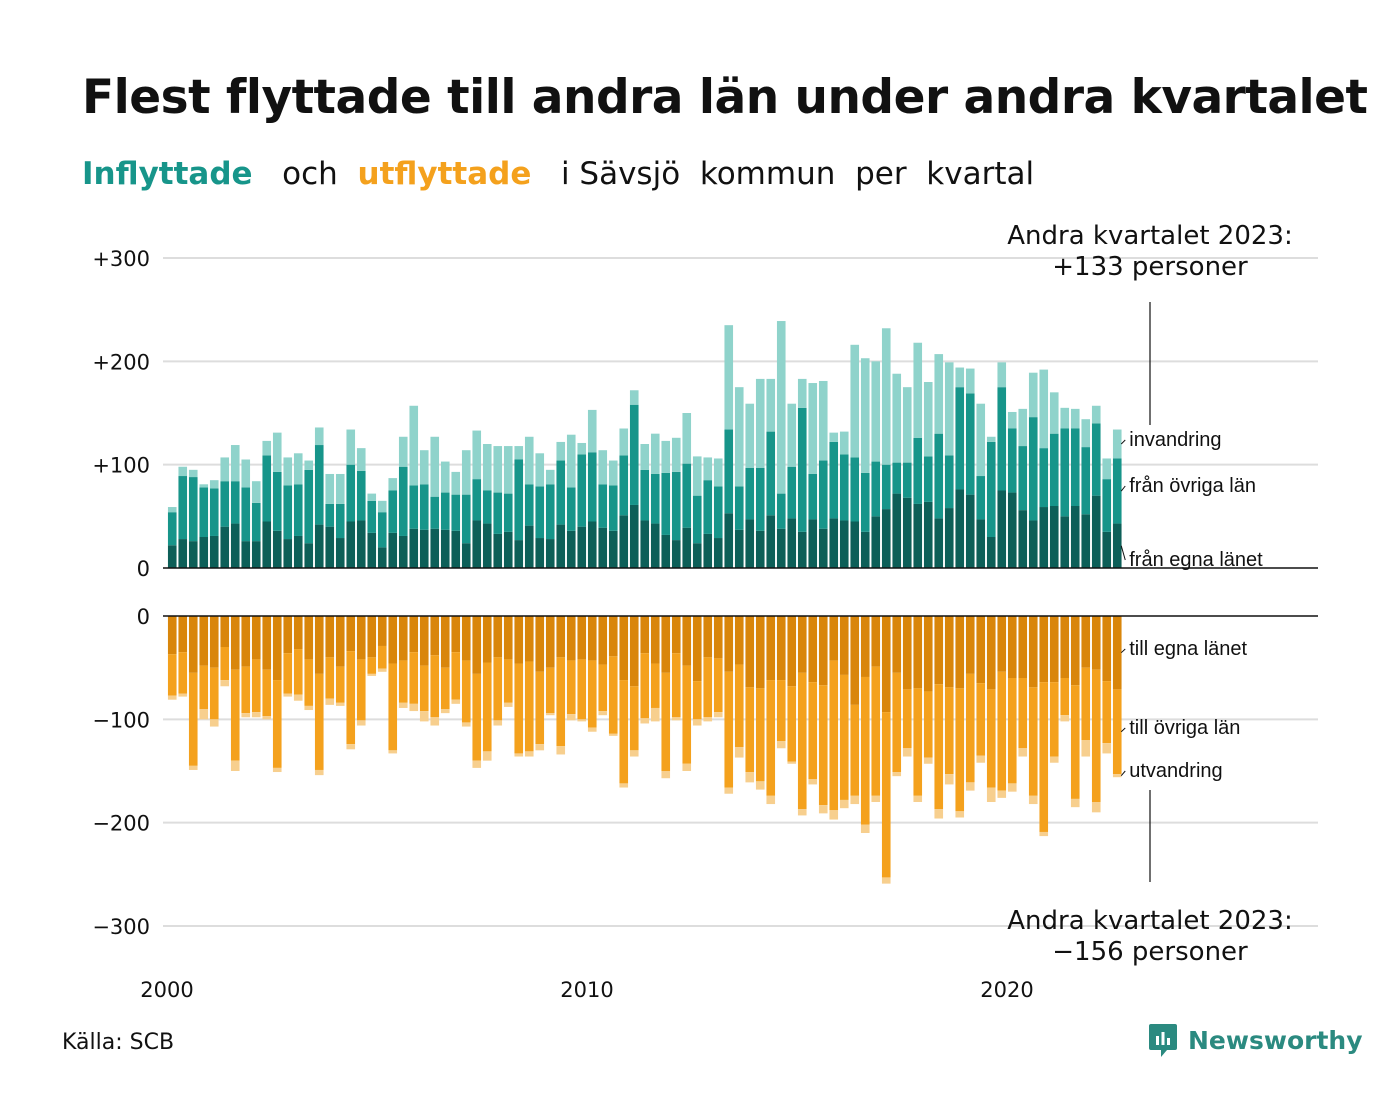 Image resolution: width=1400 pixels, height=1120 pixels. What do you see at coordinates (1175, 440) in the screenshot?
I see `series-label-top: invandring` at bounding box center [1175, 440].